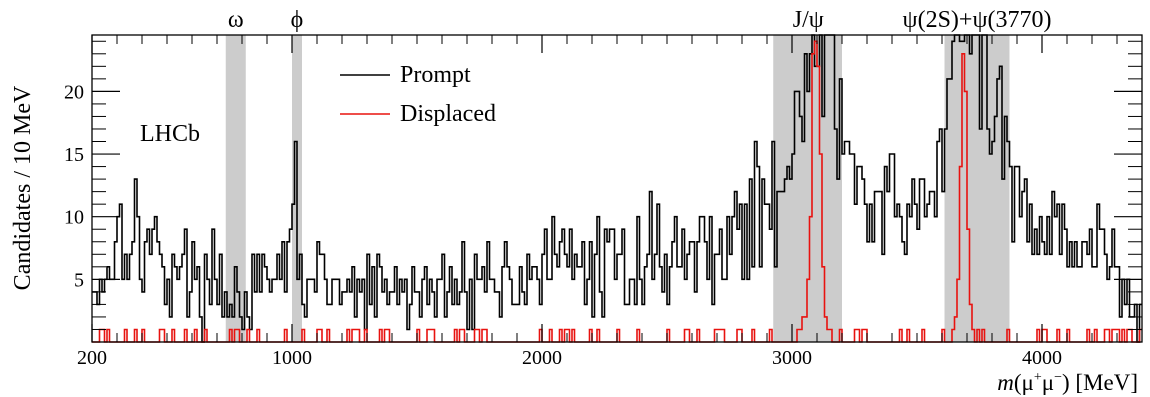 The width and height of the screenshot is (1150, 397). I want to click on x-axis-label-m: m, so click(1005, 382).